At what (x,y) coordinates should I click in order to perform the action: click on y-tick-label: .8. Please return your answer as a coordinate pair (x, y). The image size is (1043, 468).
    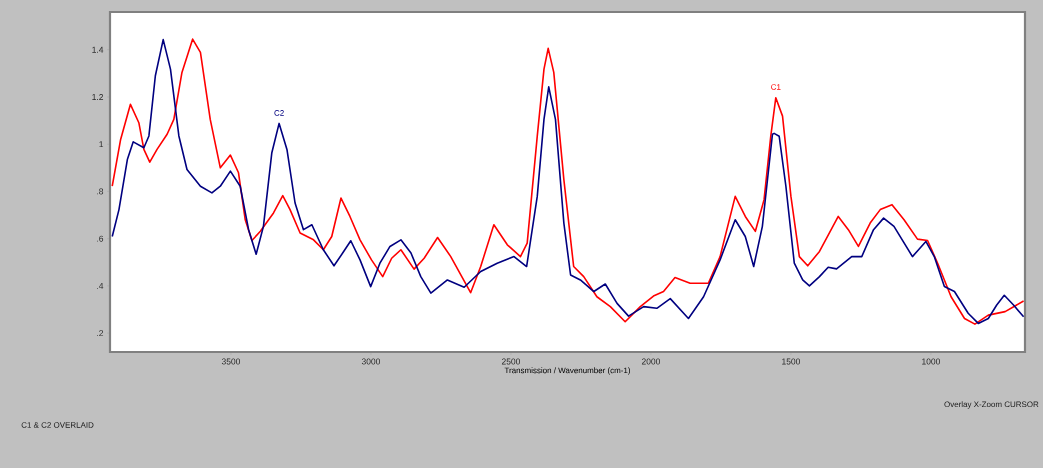
    Looking at the image, I should click on (100, 191).